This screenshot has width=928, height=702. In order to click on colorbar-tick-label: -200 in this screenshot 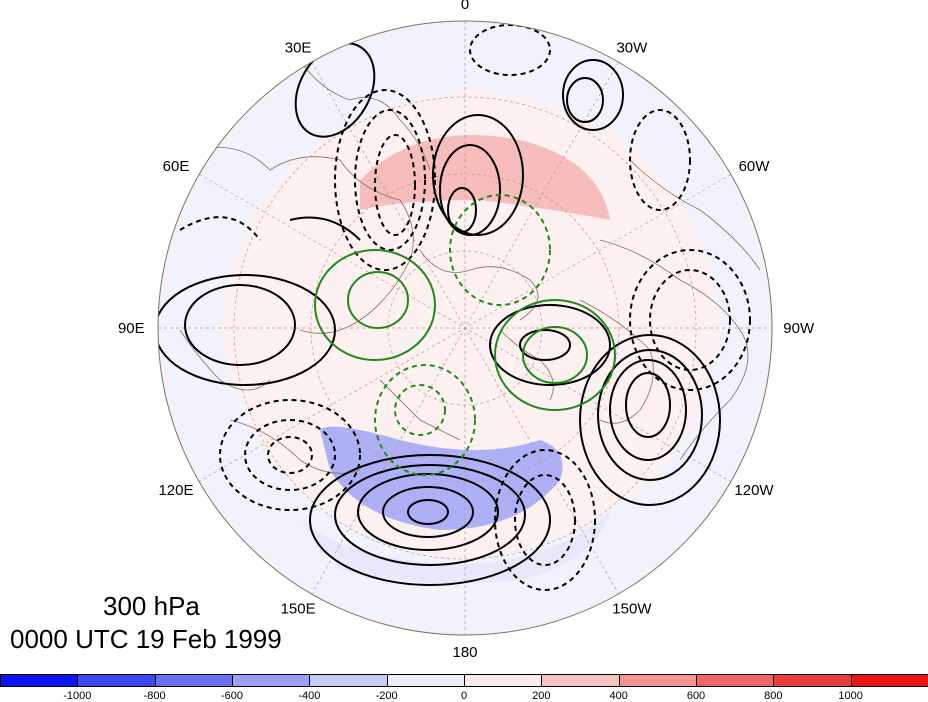, I will do `click(386, 696)`.